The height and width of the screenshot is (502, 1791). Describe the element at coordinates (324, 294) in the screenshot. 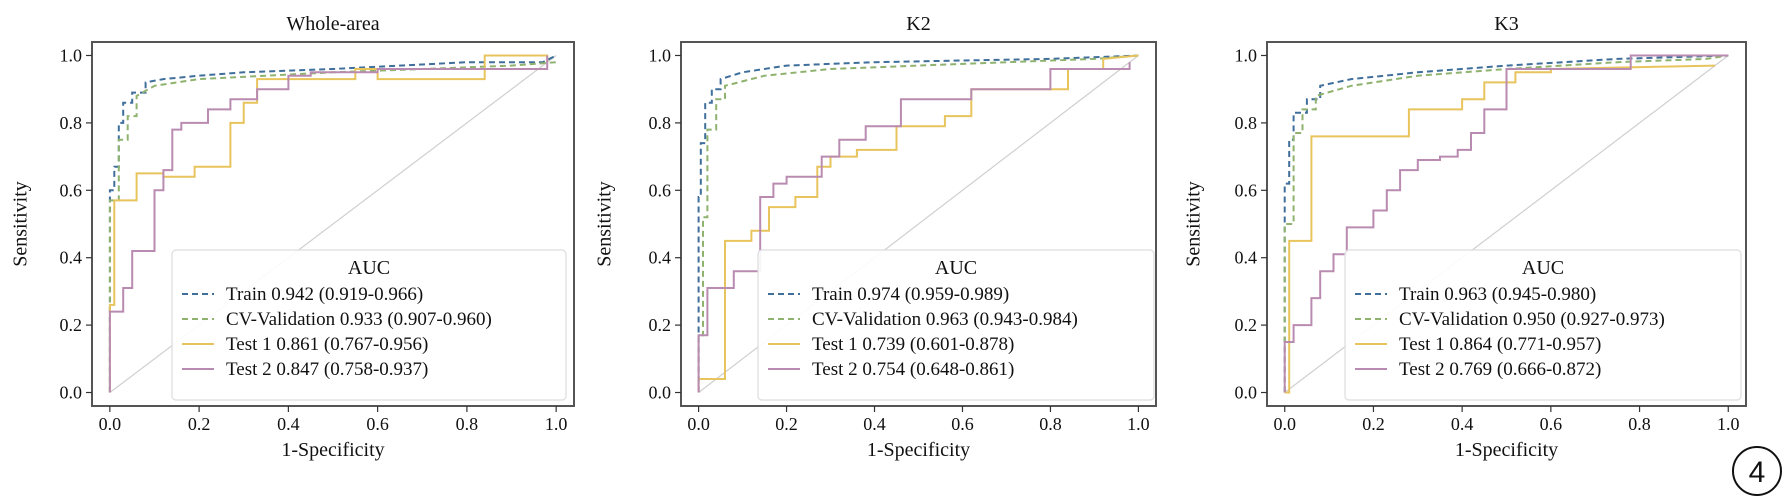

I see `legend-entry: Train 0.942 (0.919-0.966)` at that location.